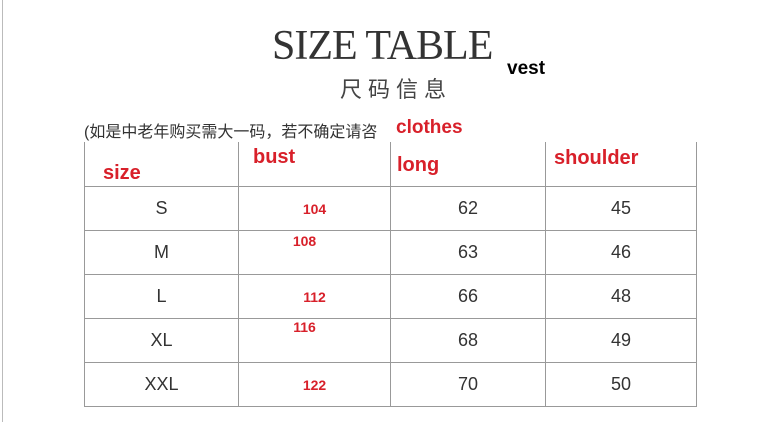 This screenshot has width=768, height=422. What do you see at coordinates (314, 164) in the screenshot?
I see `header-bust: bust` at bounding box center [314, 164].